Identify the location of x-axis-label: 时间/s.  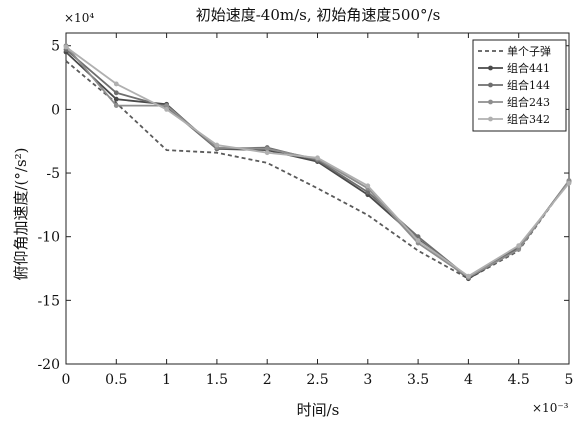
(318, 410).